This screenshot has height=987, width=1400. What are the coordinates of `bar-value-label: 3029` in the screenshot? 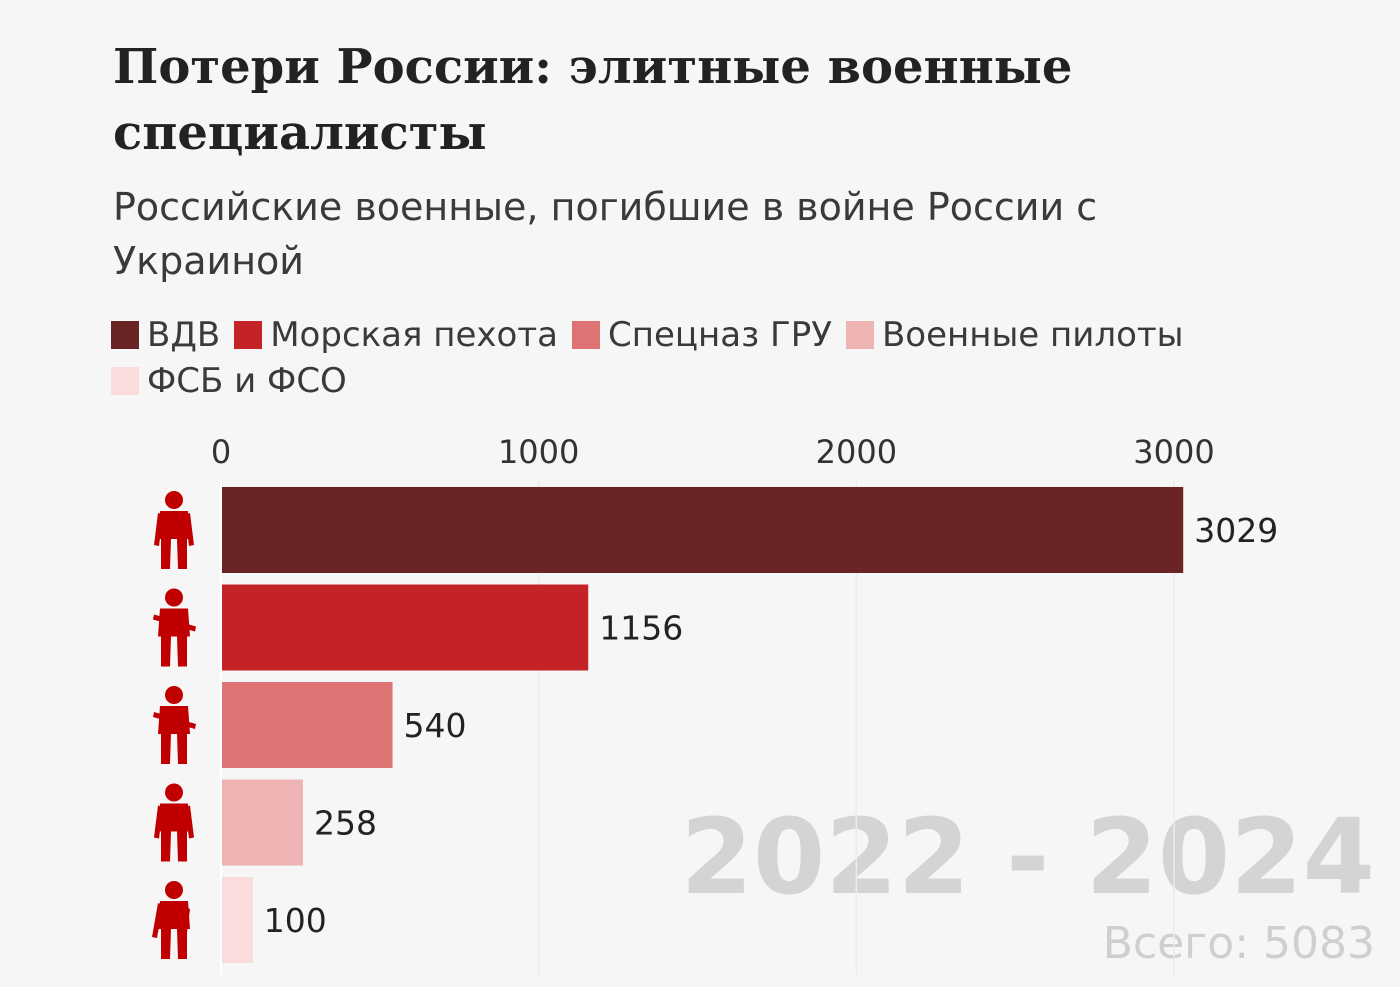 It's located at (1236, 530).